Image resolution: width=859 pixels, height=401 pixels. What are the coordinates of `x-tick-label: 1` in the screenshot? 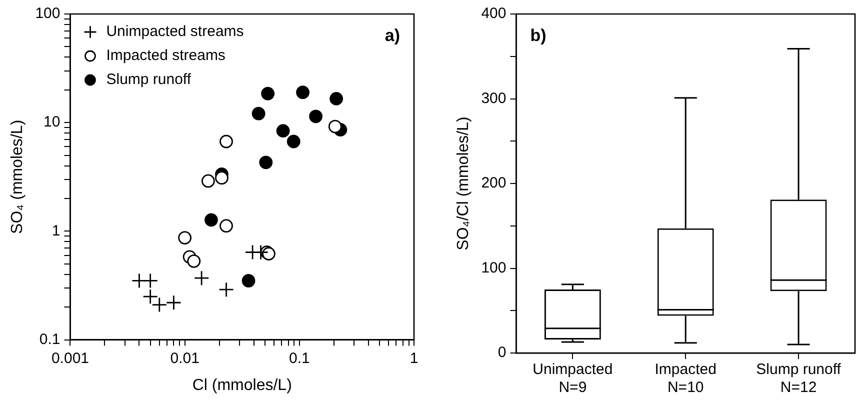 It's located at (414, 358).